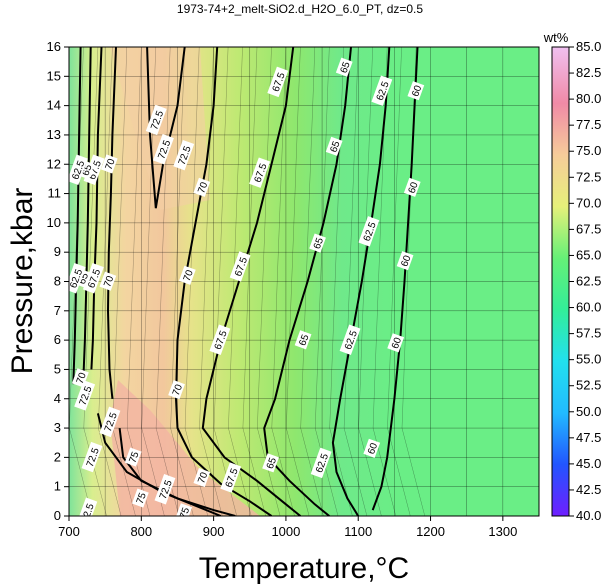  I want to click on colorbar-tick-label: 52.5, so click(588, 385).